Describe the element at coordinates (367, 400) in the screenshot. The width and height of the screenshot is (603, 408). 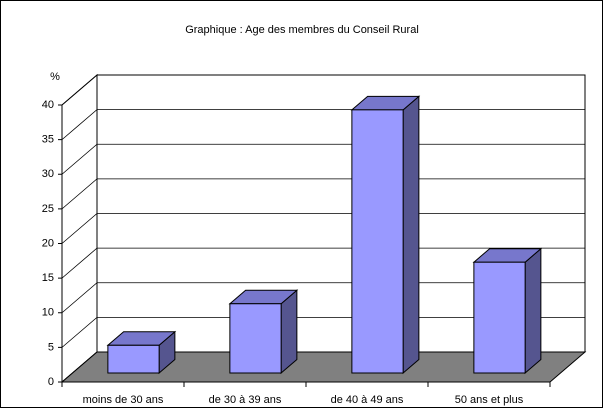
I see `x-tick-label: de 40 à 49 ans` at that location.